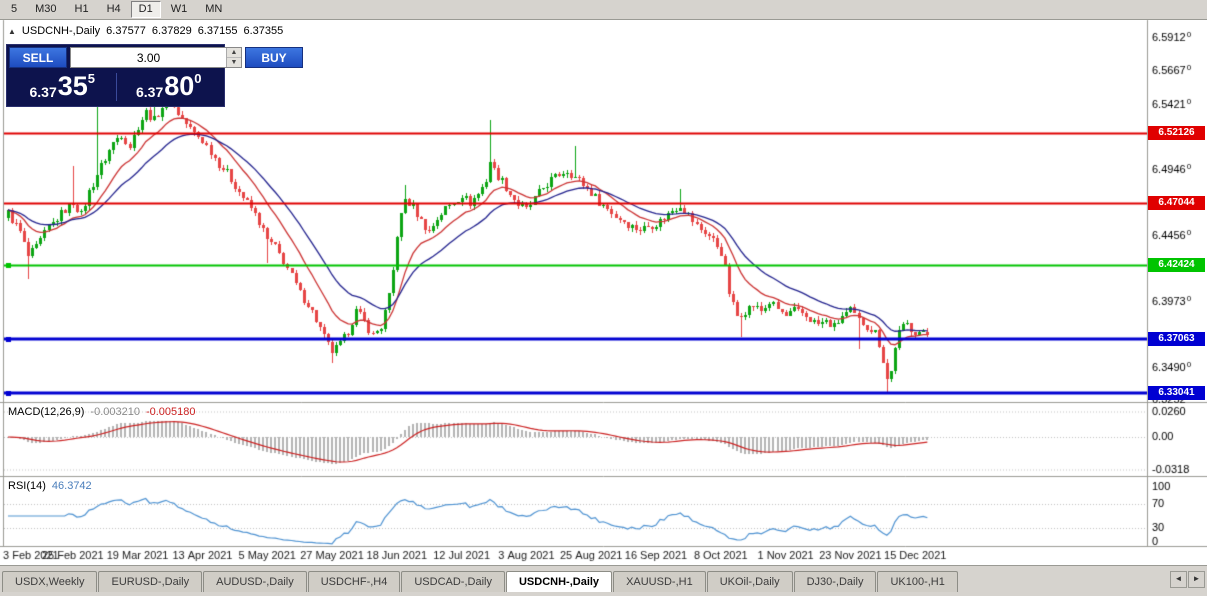  I want to click on tab-scroll-right-button: ►, so click(1196, 579).